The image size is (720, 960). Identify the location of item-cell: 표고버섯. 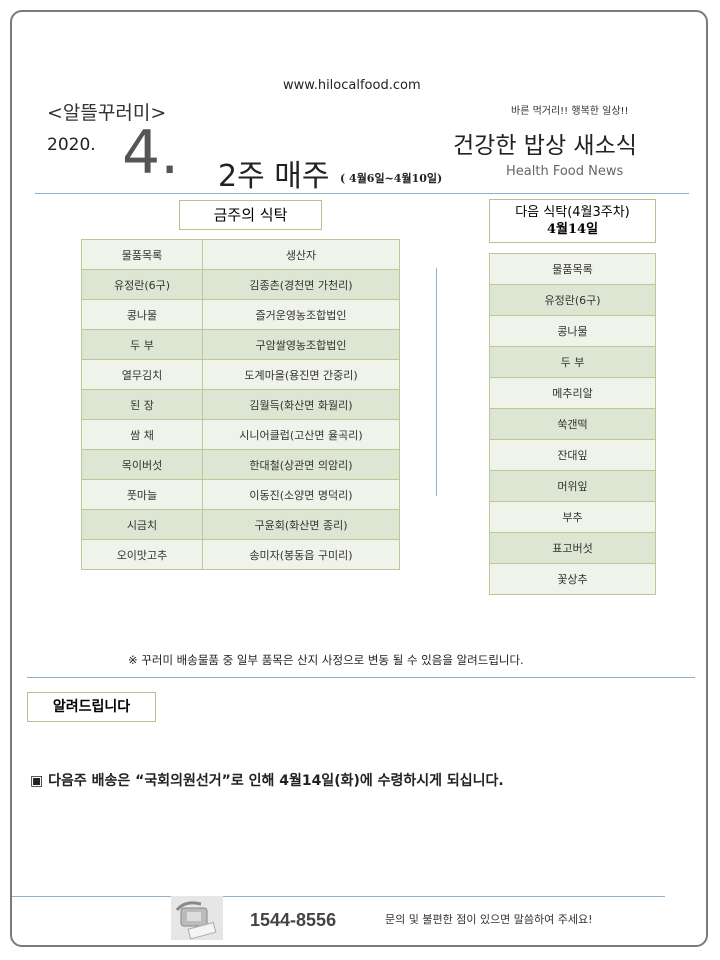
(572, 548).